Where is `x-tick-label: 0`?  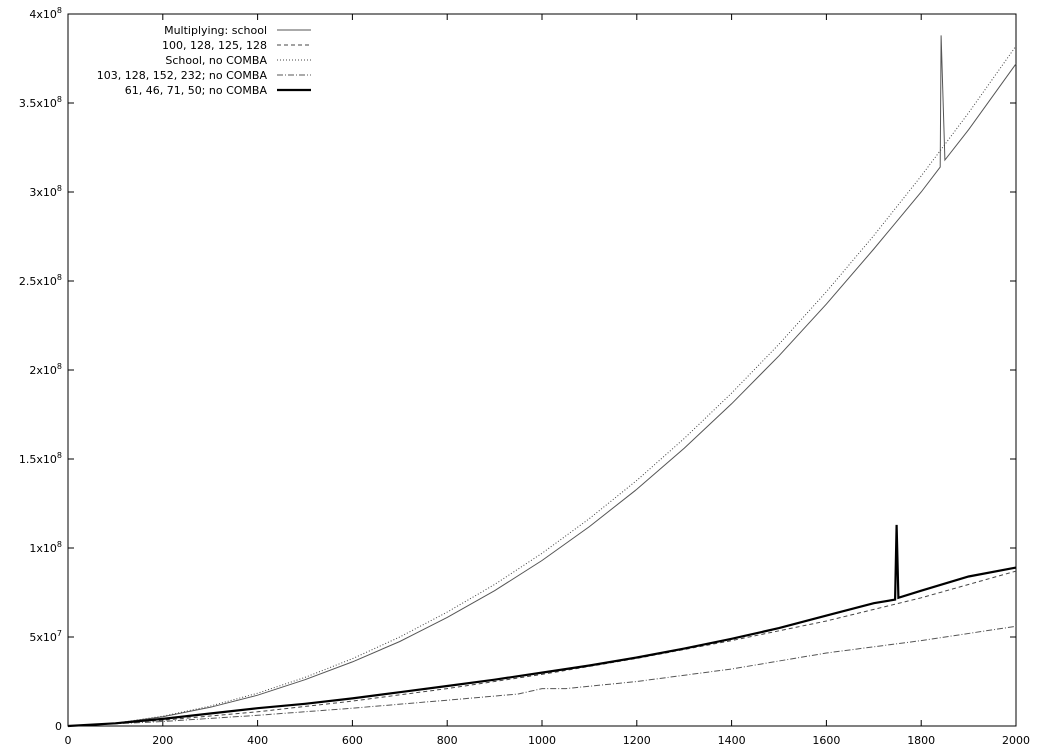
x-tick-label: 0 is located at coordinates (68, 740).